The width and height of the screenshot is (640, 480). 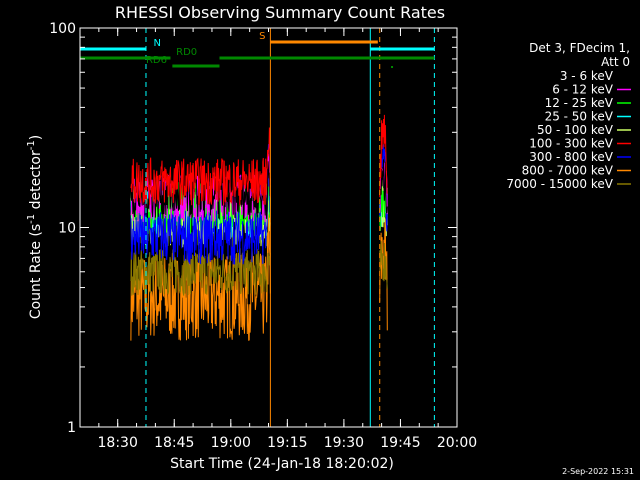 What do you see at coordinates (583, 90) in the screenshot?
I see `legend-entry-label: 6 - 12 keV` at bounding box center [583, 90].